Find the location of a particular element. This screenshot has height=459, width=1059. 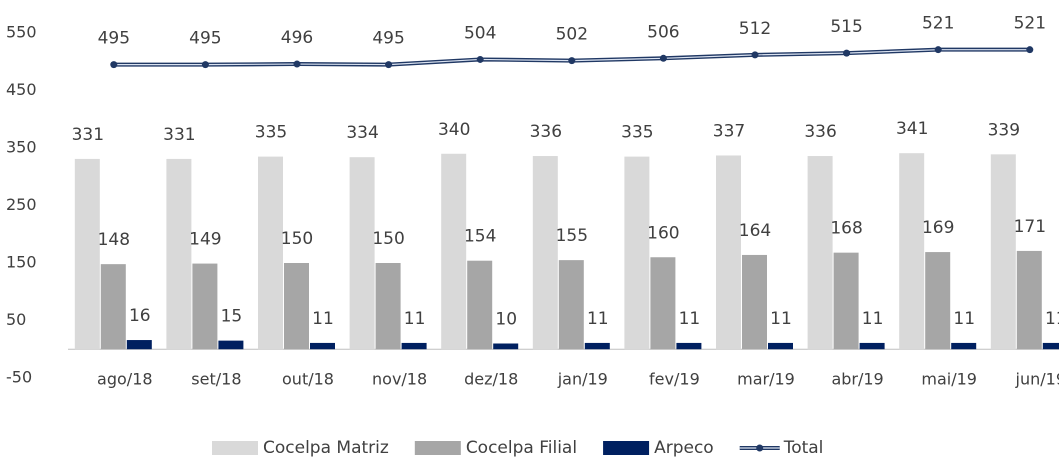

data-label: 168 is located at coordinates (846, 229).